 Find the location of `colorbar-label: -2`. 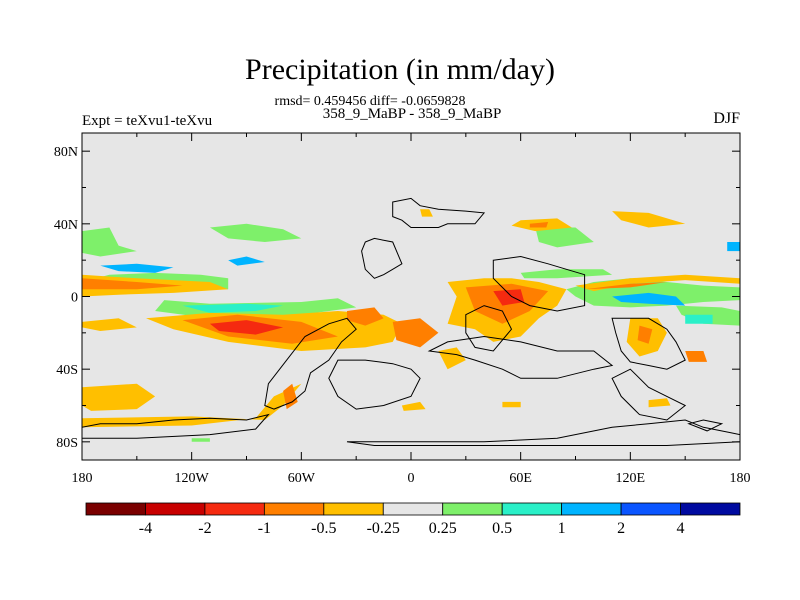

colorbar-label: -2 is located at coordinates (204, 528).